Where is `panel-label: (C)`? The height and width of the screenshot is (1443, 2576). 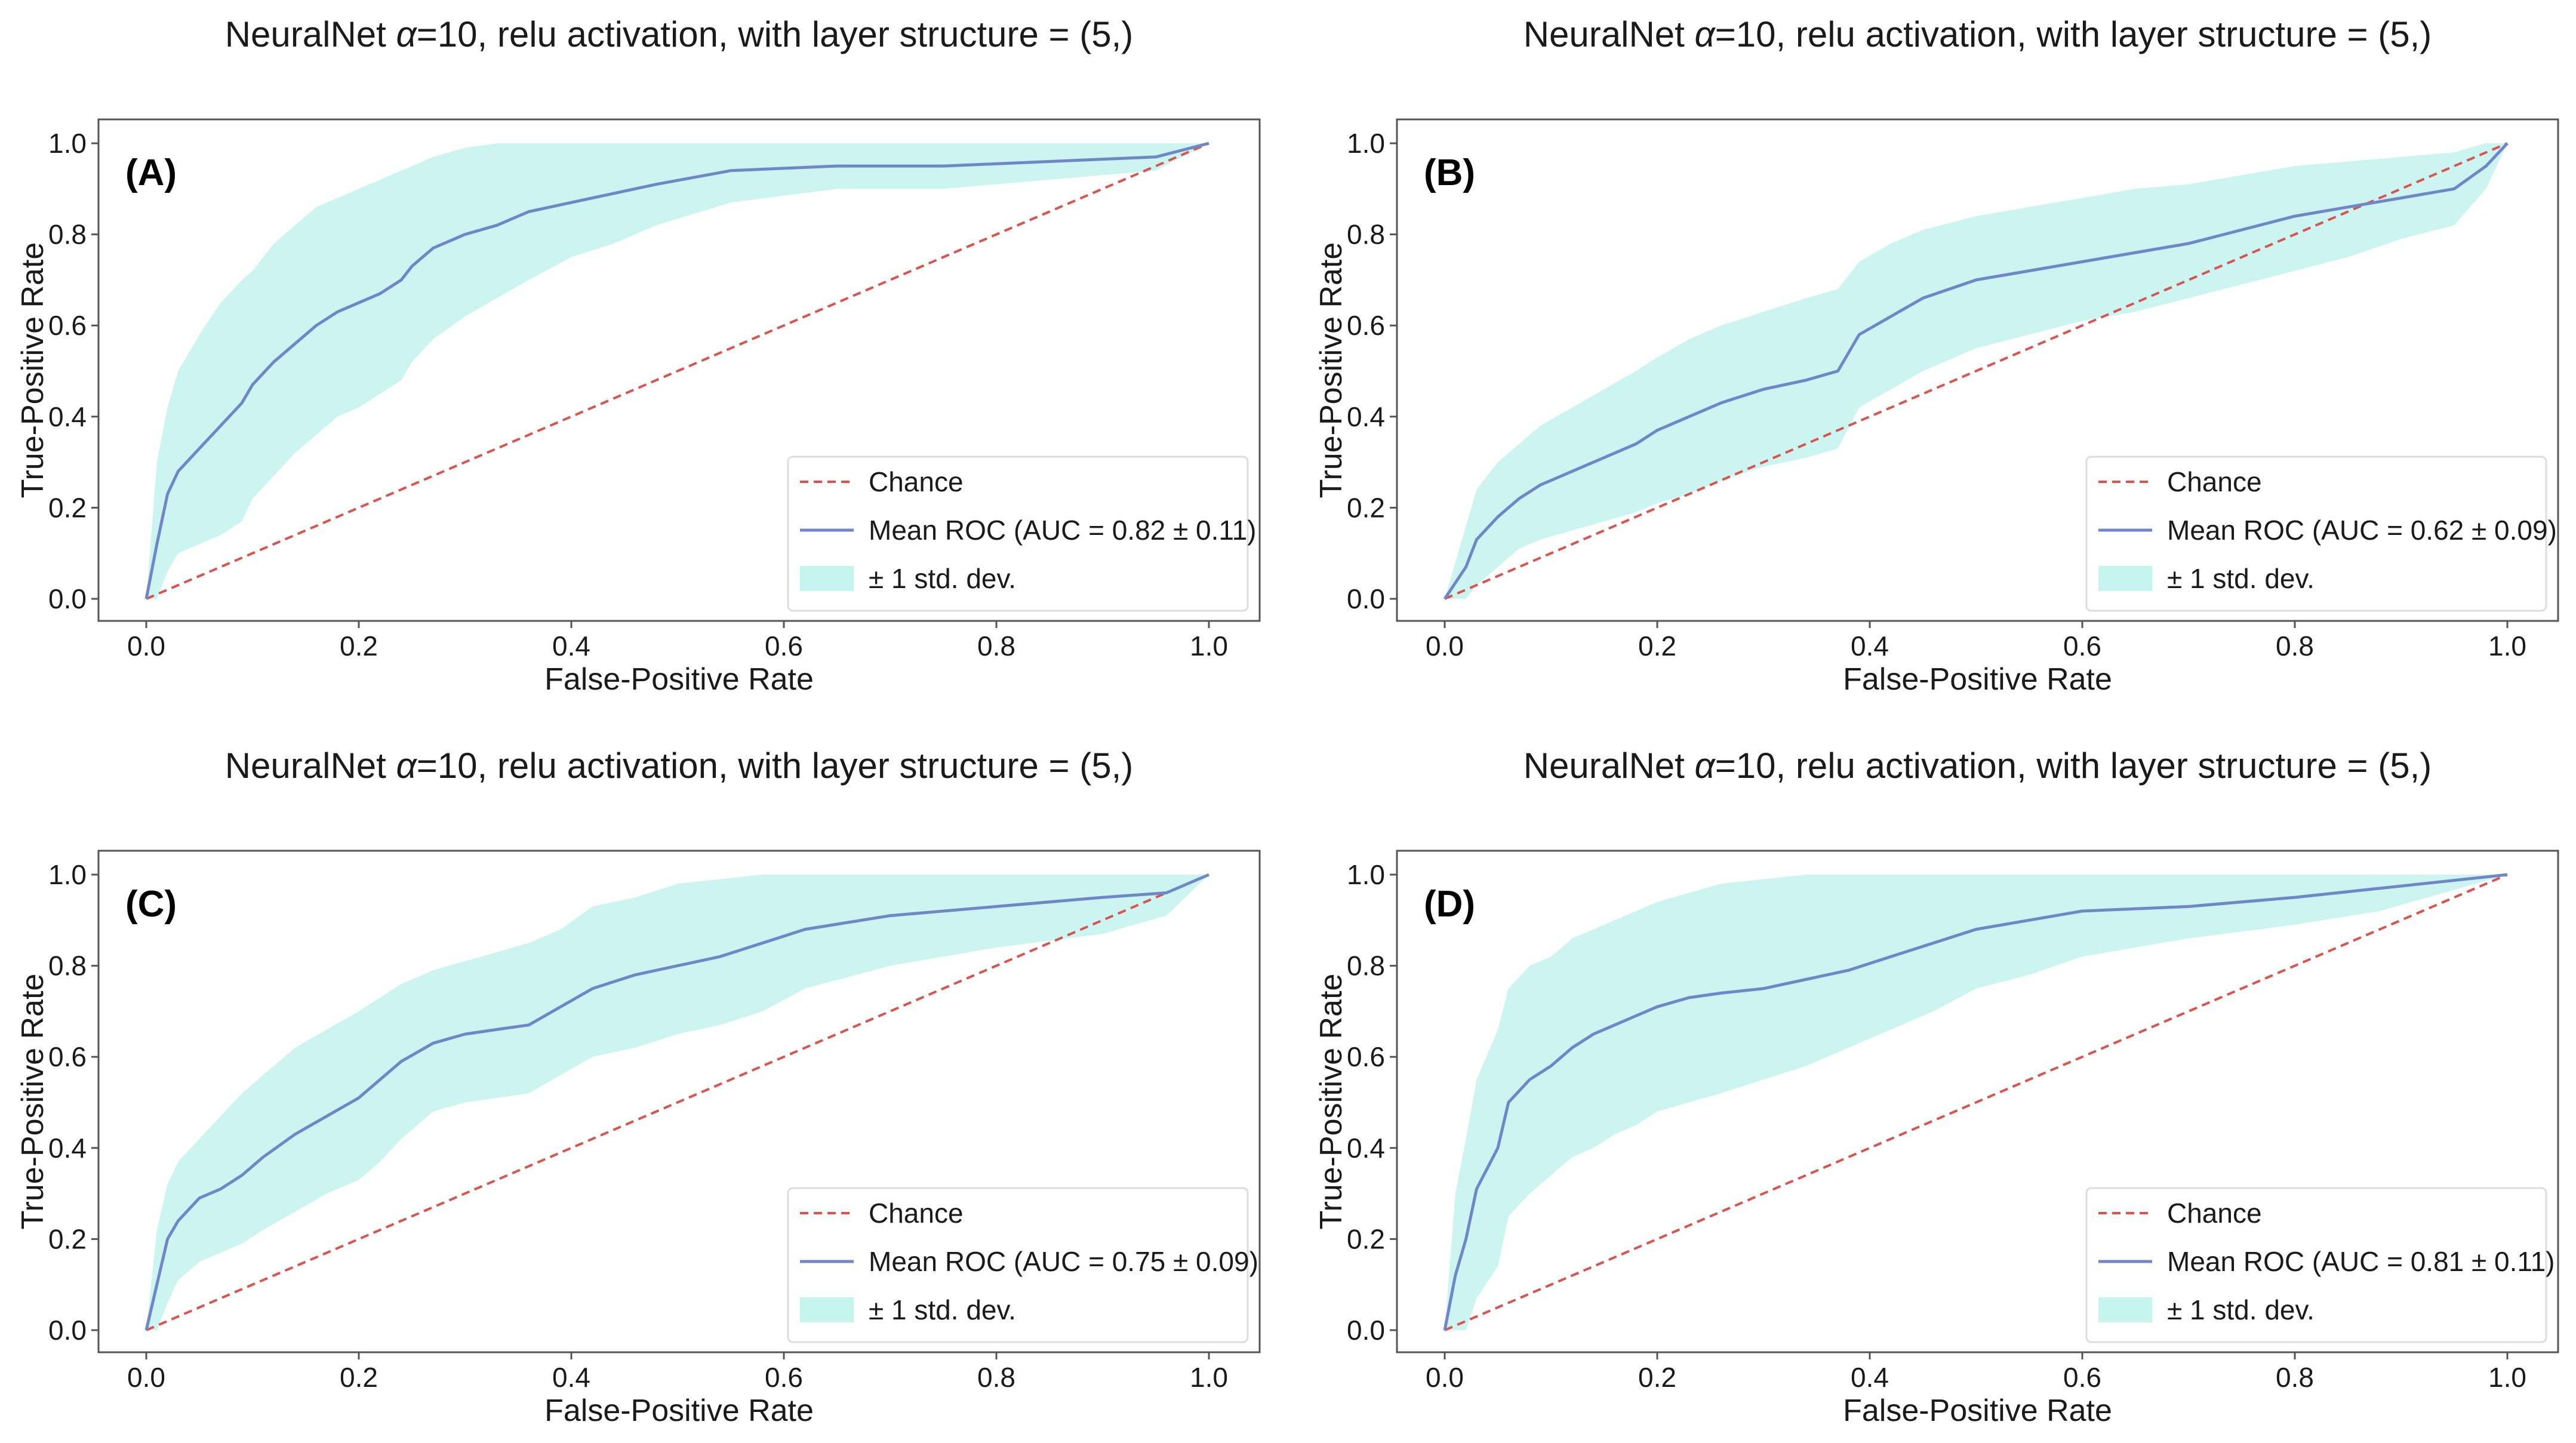
panel-label: (C) is located at coordinates (151, 905).